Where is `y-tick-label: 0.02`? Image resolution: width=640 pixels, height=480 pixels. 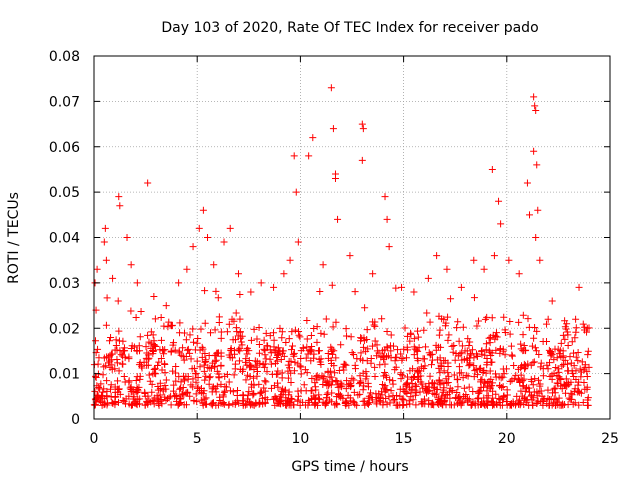 y-tick-label: 0.02 is located at coordinates (64, 329).